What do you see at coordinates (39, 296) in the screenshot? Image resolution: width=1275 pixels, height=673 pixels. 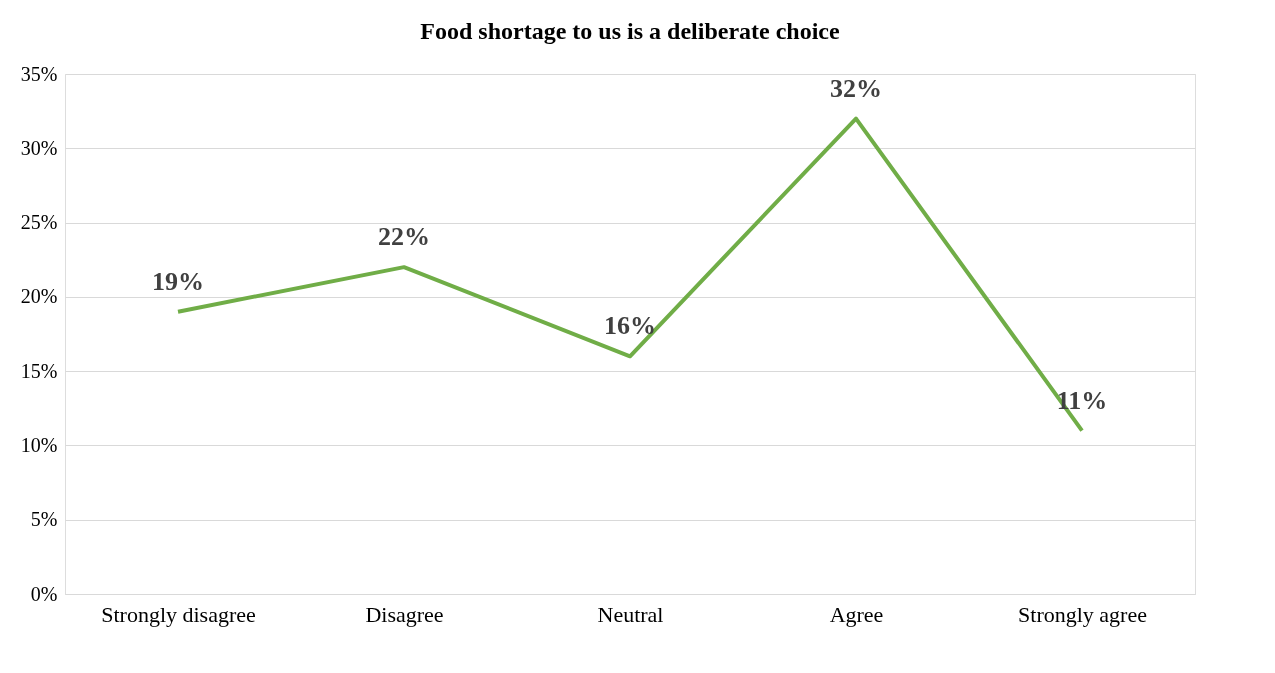 I see `y-tick-label: 20%` at bounding box center [39, 296].